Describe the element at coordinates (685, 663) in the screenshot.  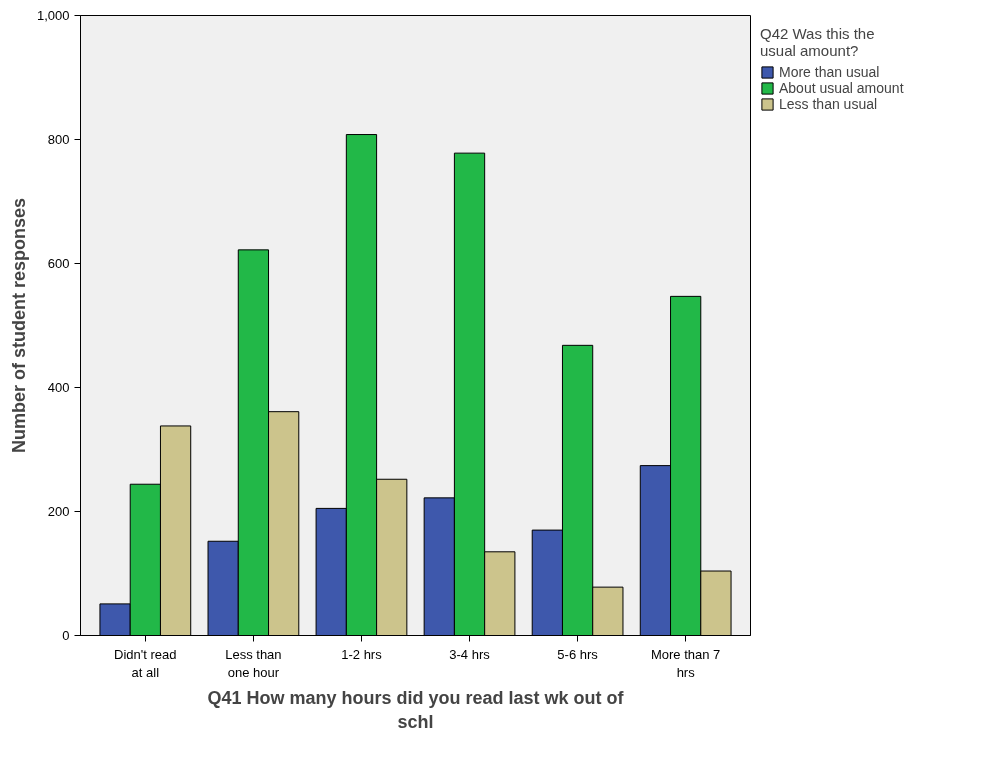
I see `x-tick-label: More than 7 hrs` at that location.